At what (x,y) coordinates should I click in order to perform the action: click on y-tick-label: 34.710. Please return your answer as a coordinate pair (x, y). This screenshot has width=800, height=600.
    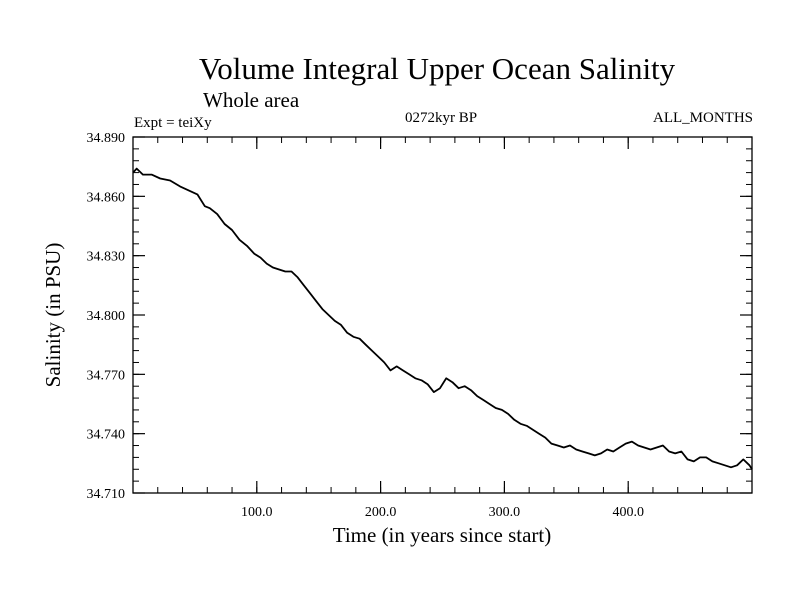
    Looking at the image, I should click on (106, 494).